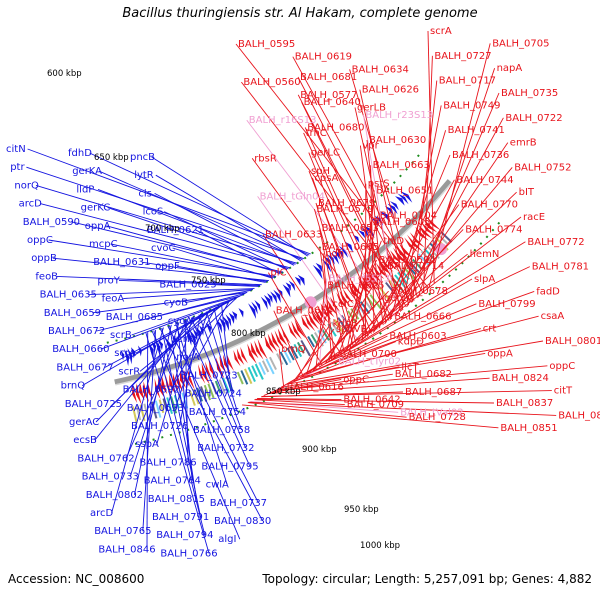  What do you see at coordinates (326, 178) in the screenshot?
I see `forward-gene-label: cpsA` at bounding box center [326, 178].